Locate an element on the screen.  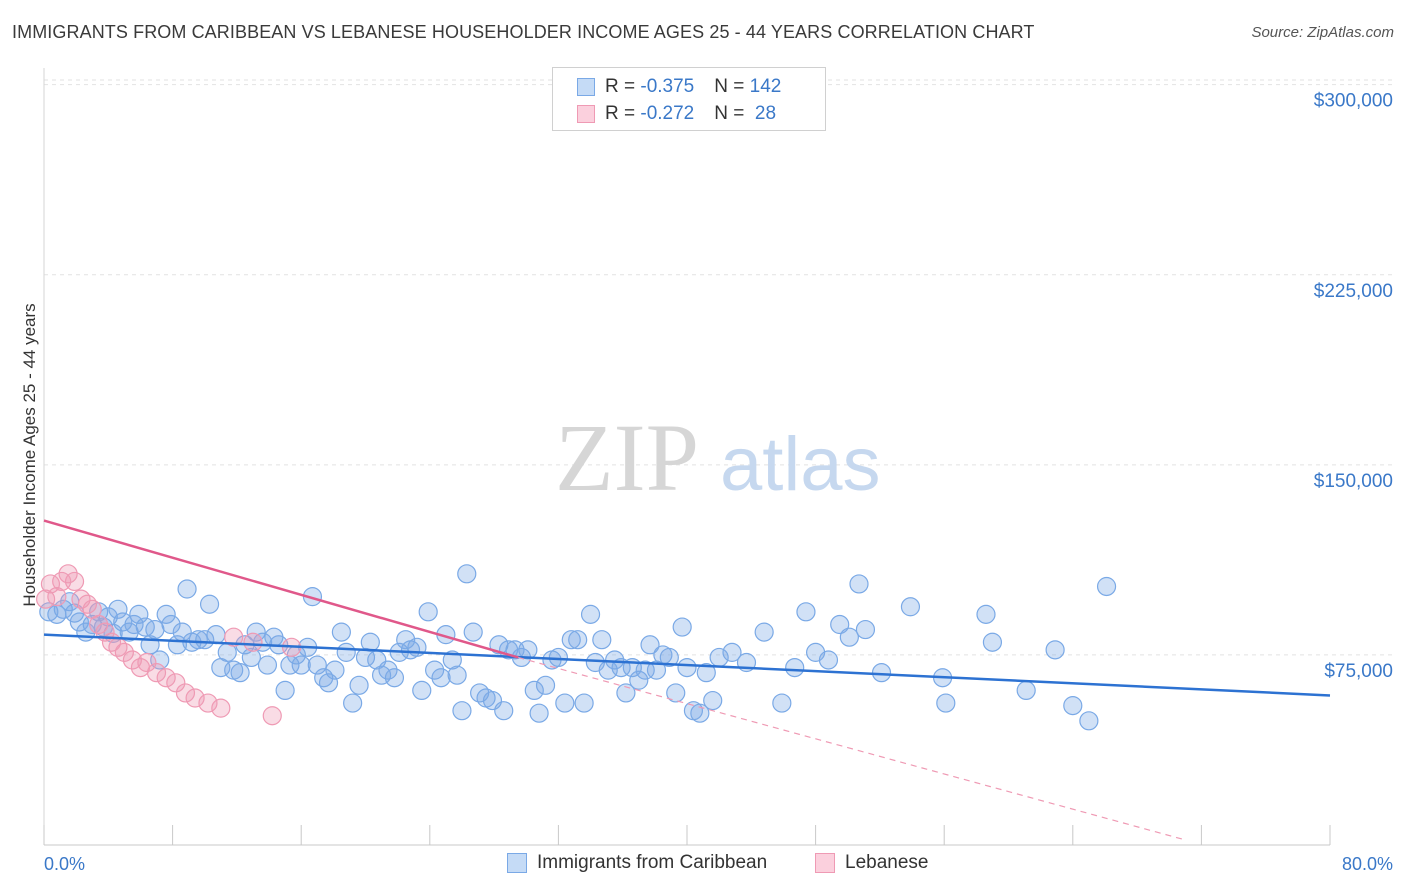
series-legend-lebanese: Lebanese is located at coordinates (871, 863).